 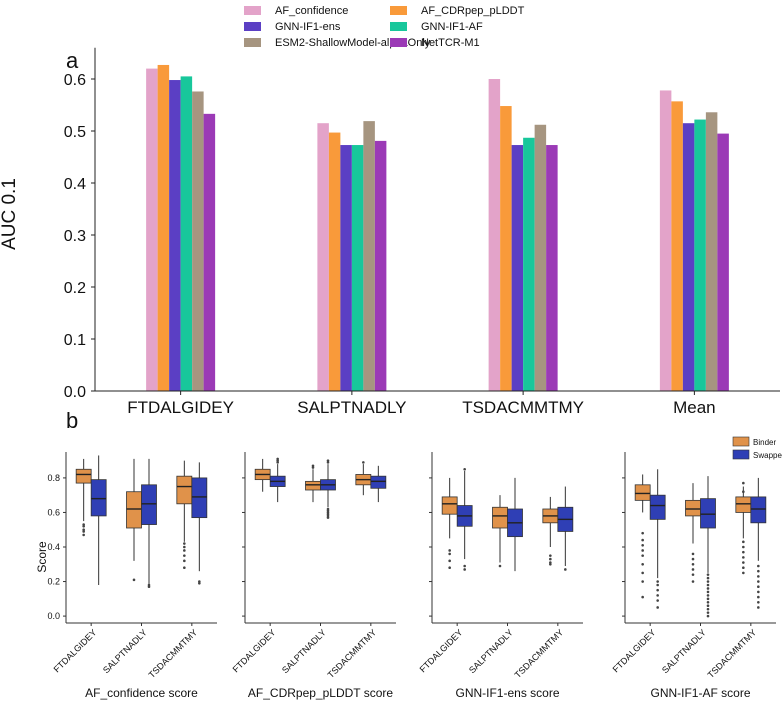 I want to click on legend-swatch-esm2-shallowmodel-alphaonly, so click(x=252, y=42).